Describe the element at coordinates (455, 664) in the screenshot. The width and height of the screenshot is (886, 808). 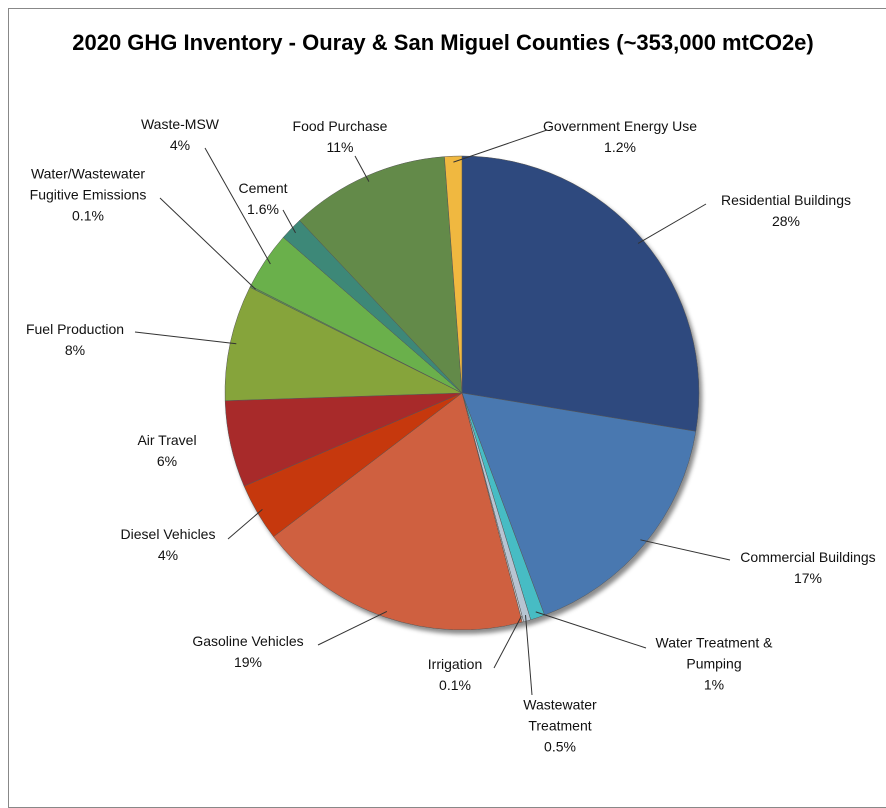
I see `category-label: Irrigation` at that location.